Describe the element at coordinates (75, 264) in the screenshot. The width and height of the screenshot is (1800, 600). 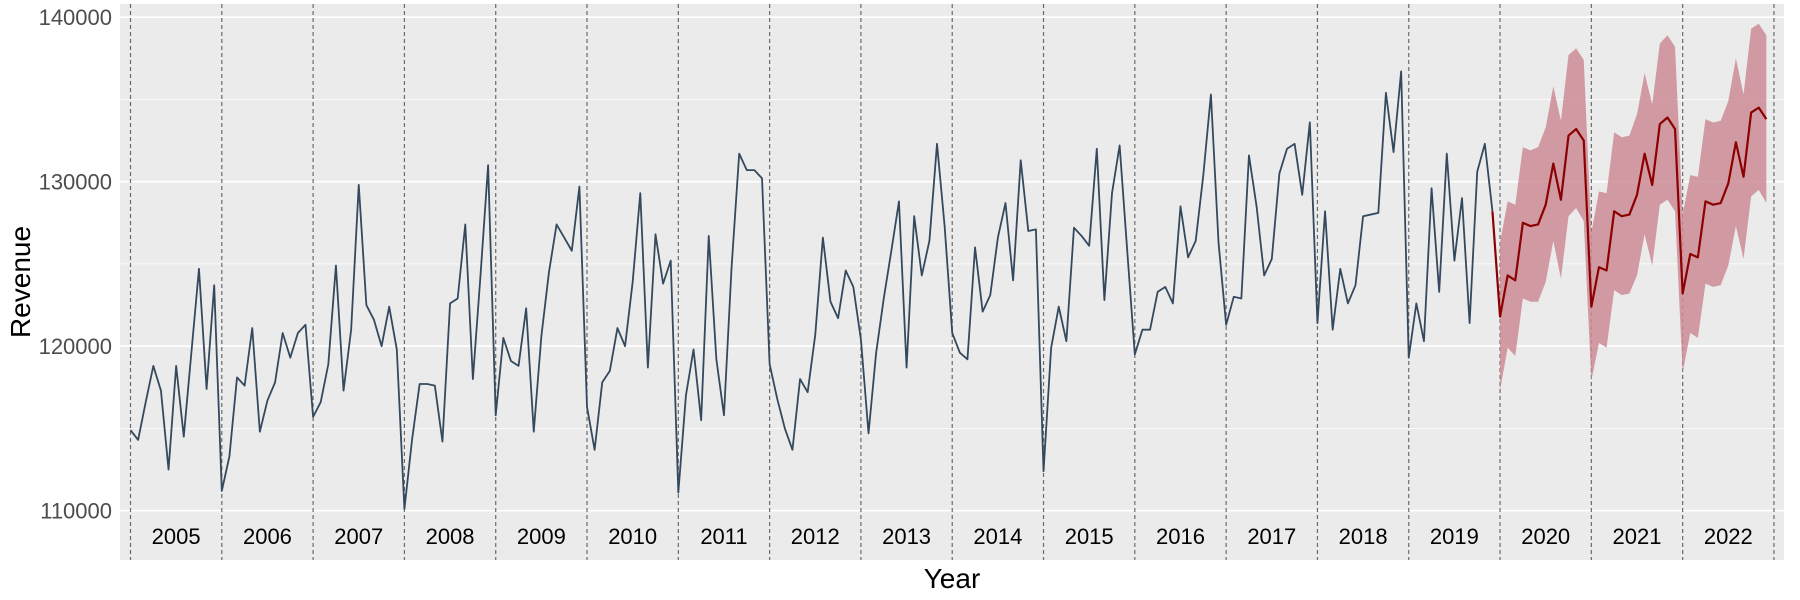
I see `y-axis-tick-labels: 110000 120000 130000 140000` at that location.